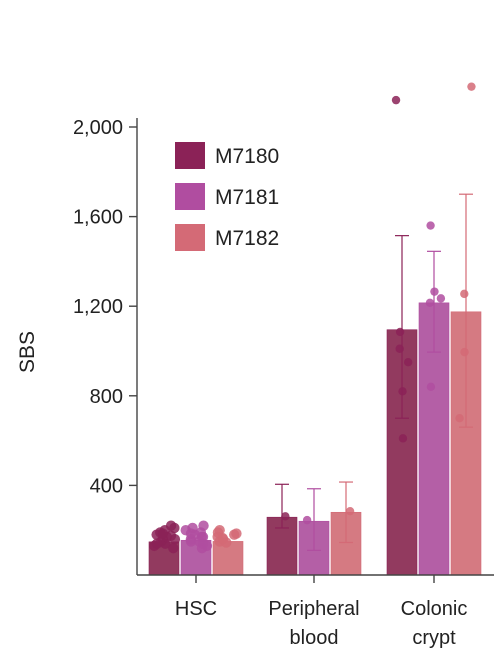 The width and height of the screenshot is (495, 665). Describe the element at coordinates (196, 609) in the screenshot. I see `x-tick-label: HSC` at that location.